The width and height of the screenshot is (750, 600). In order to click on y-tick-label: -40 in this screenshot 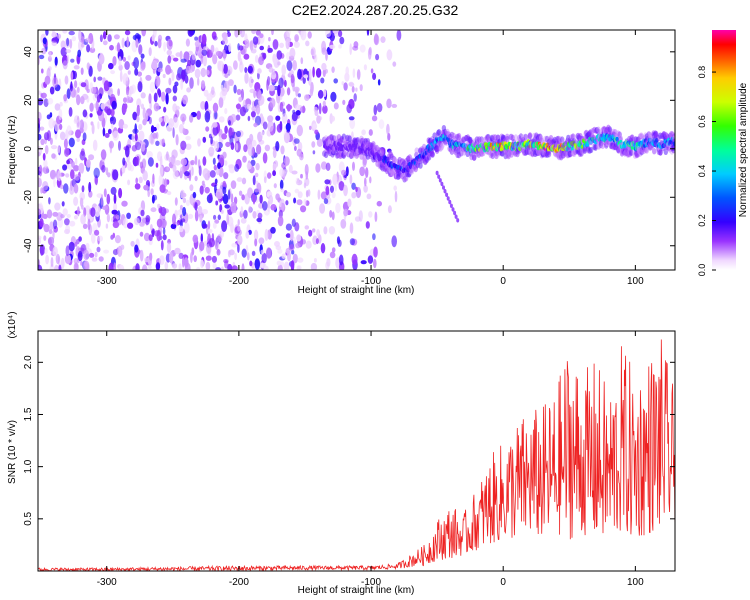, I will do `click(28, 245)`.